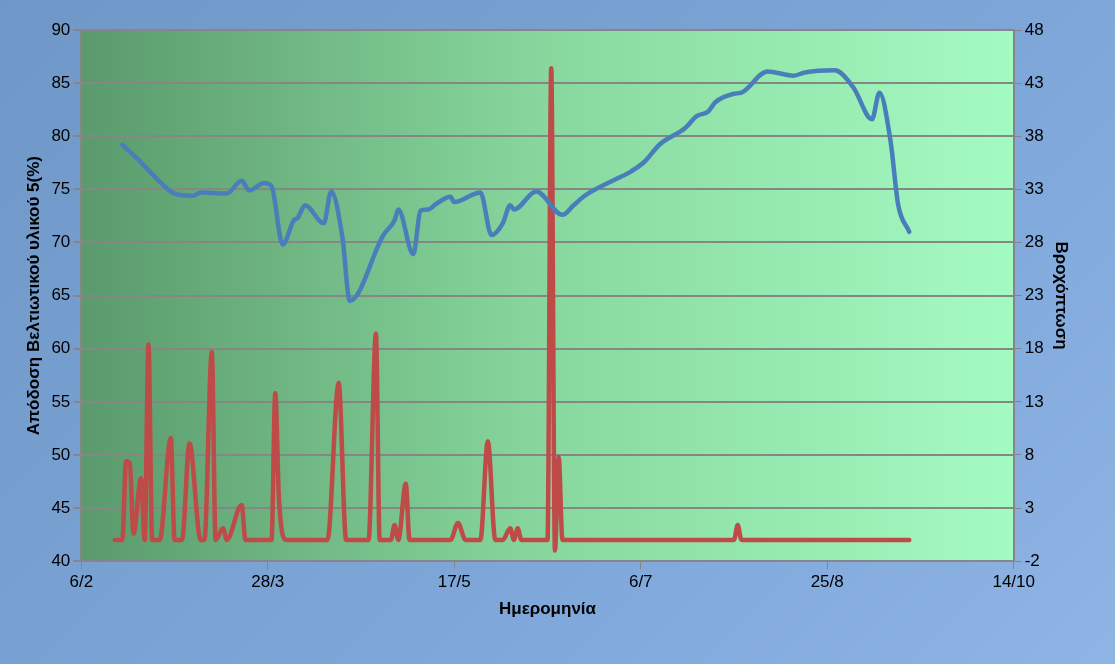  Describe the element at coordinates (61, 348) in the screenshot. I see `y-tick-label: 60` at that location.